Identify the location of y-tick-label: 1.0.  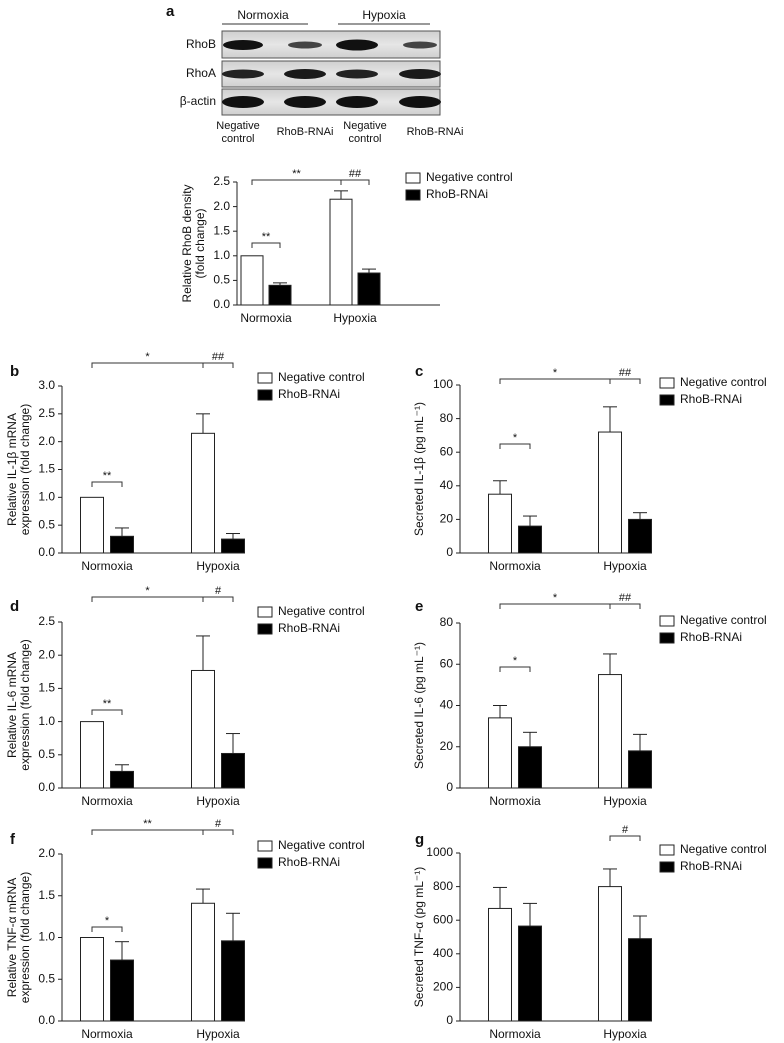
(46, 721).